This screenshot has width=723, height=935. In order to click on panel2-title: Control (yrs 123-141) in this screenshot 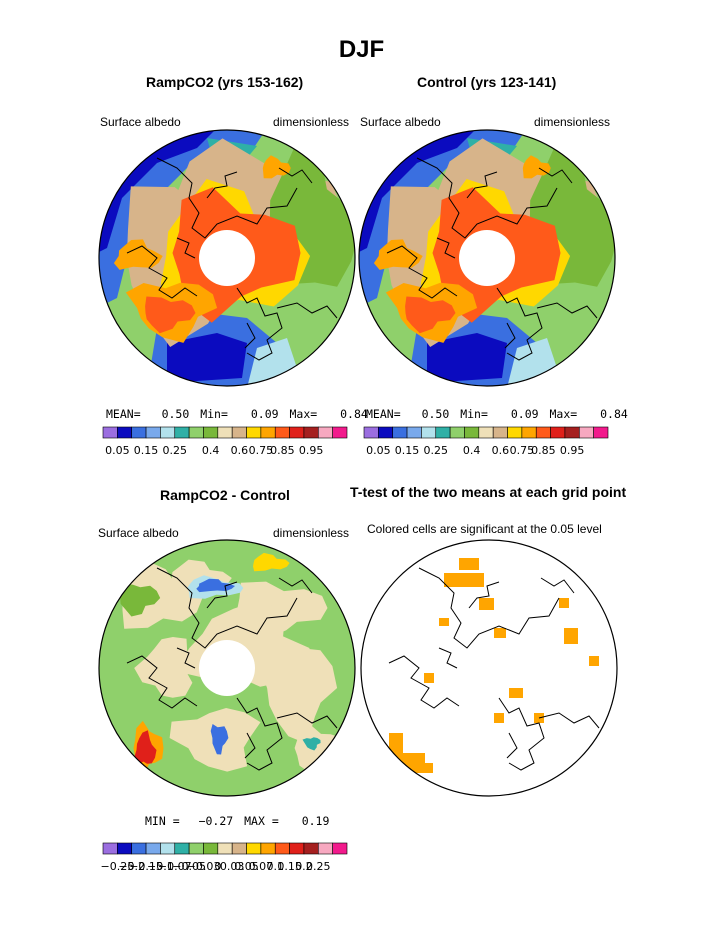, I will do `click(487, 82)`.